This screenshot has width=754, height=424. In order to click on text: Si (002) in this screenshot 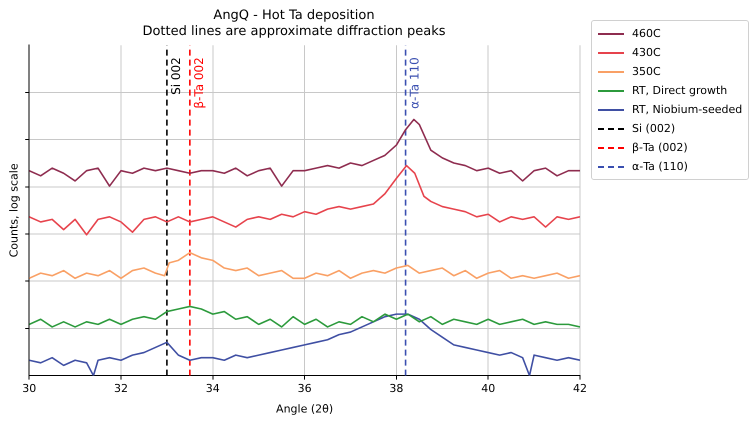, I will do `click(654, 128)`.